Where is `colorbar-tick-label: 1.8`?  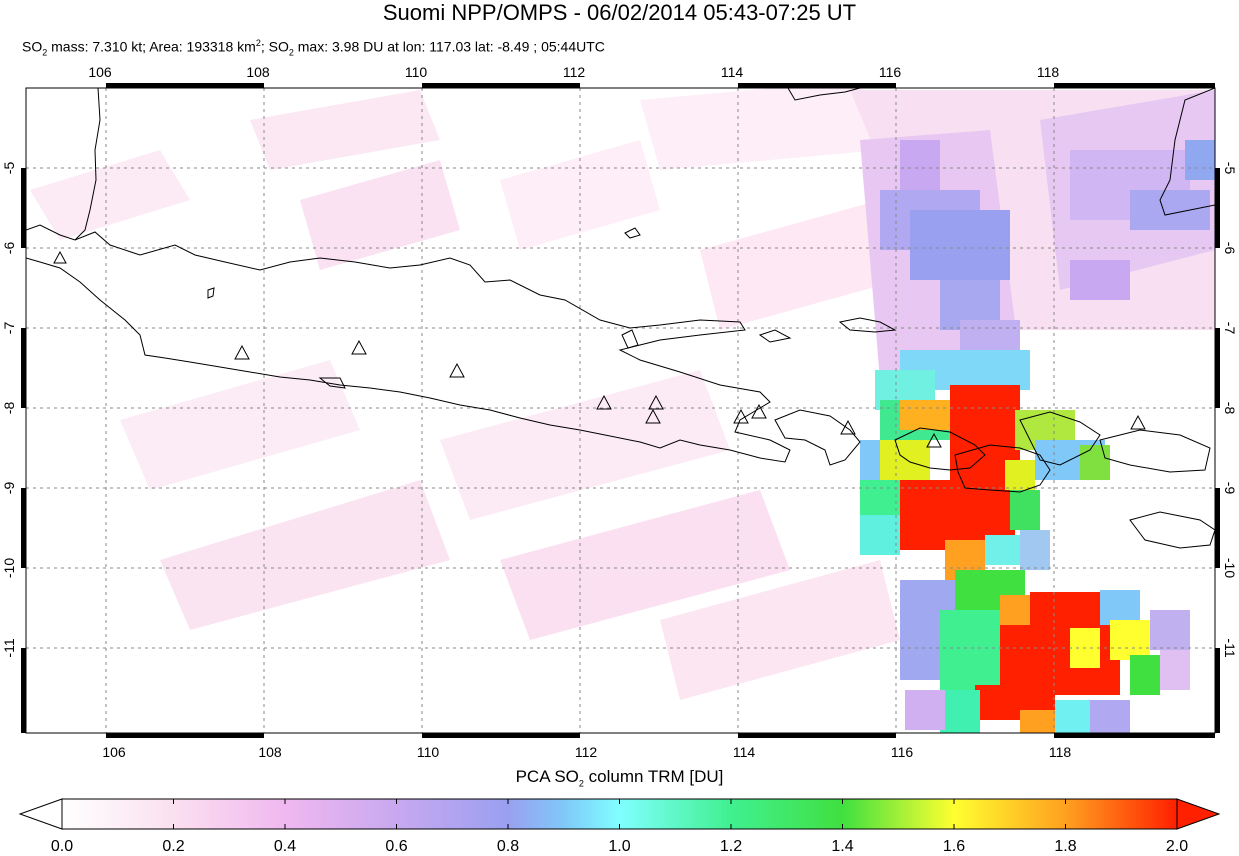
colorbar-tick-label: 1.8 is located at coordinates (1065, 846).